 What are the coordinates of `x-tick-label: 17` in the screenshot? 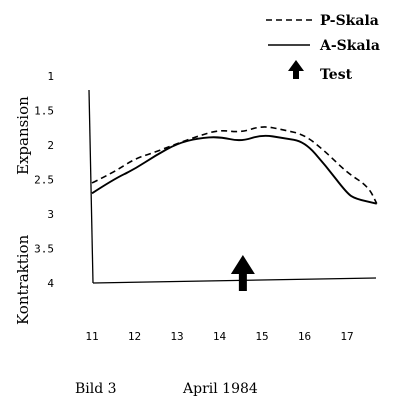 It's located at (346, 336).